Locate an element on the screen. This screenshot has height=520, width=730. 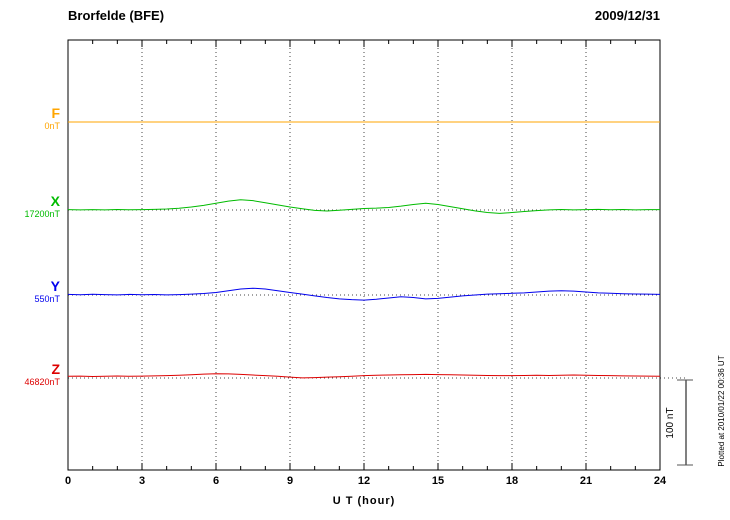
page-title: Brorfelde (BFE) is located at coordinates (116, 15).